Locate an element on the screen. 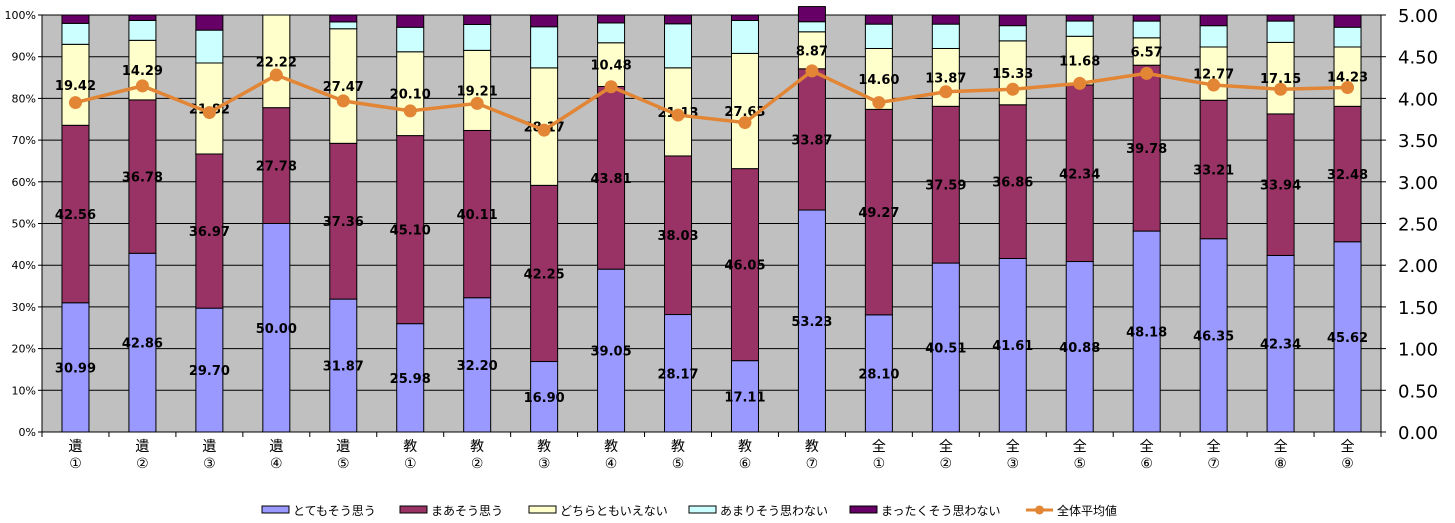  data-label: 46.35 is located at coordinates (1213, 336).